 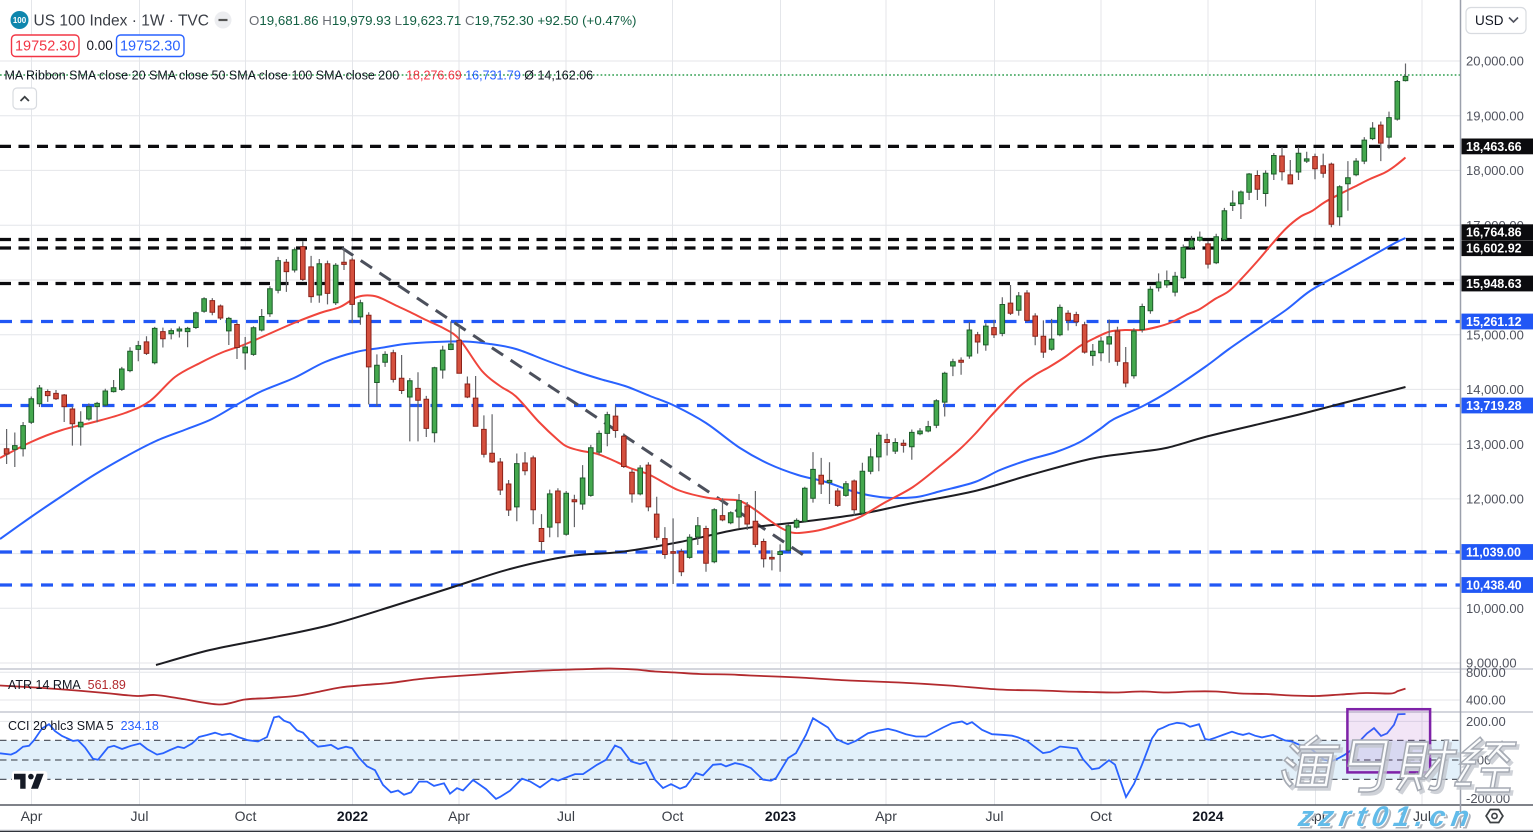 I want to click on svg-text: 15,000.00, so click(x=1495, y=334).